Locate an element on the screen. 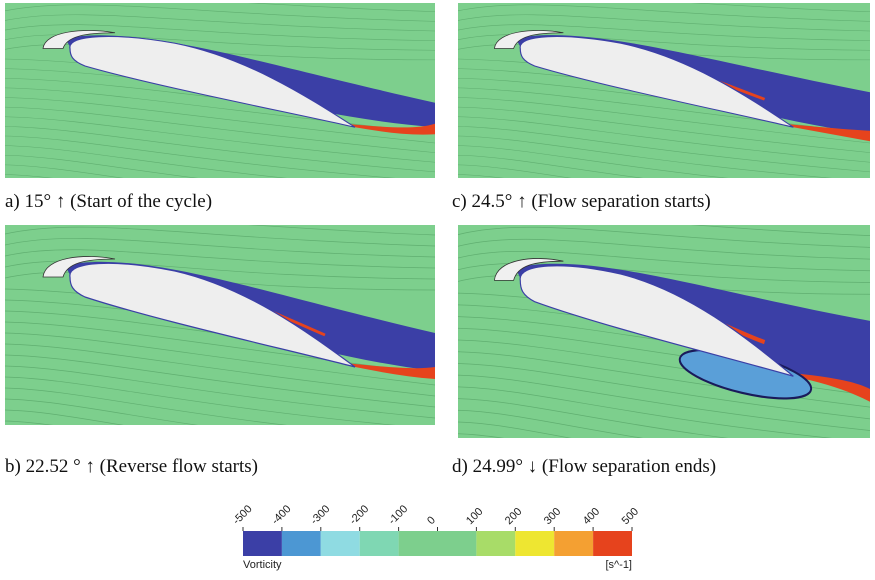 The height and width of the screenshot is (580, 875). colorbar-tick-label: -300 is located at coordinates (320, 515).